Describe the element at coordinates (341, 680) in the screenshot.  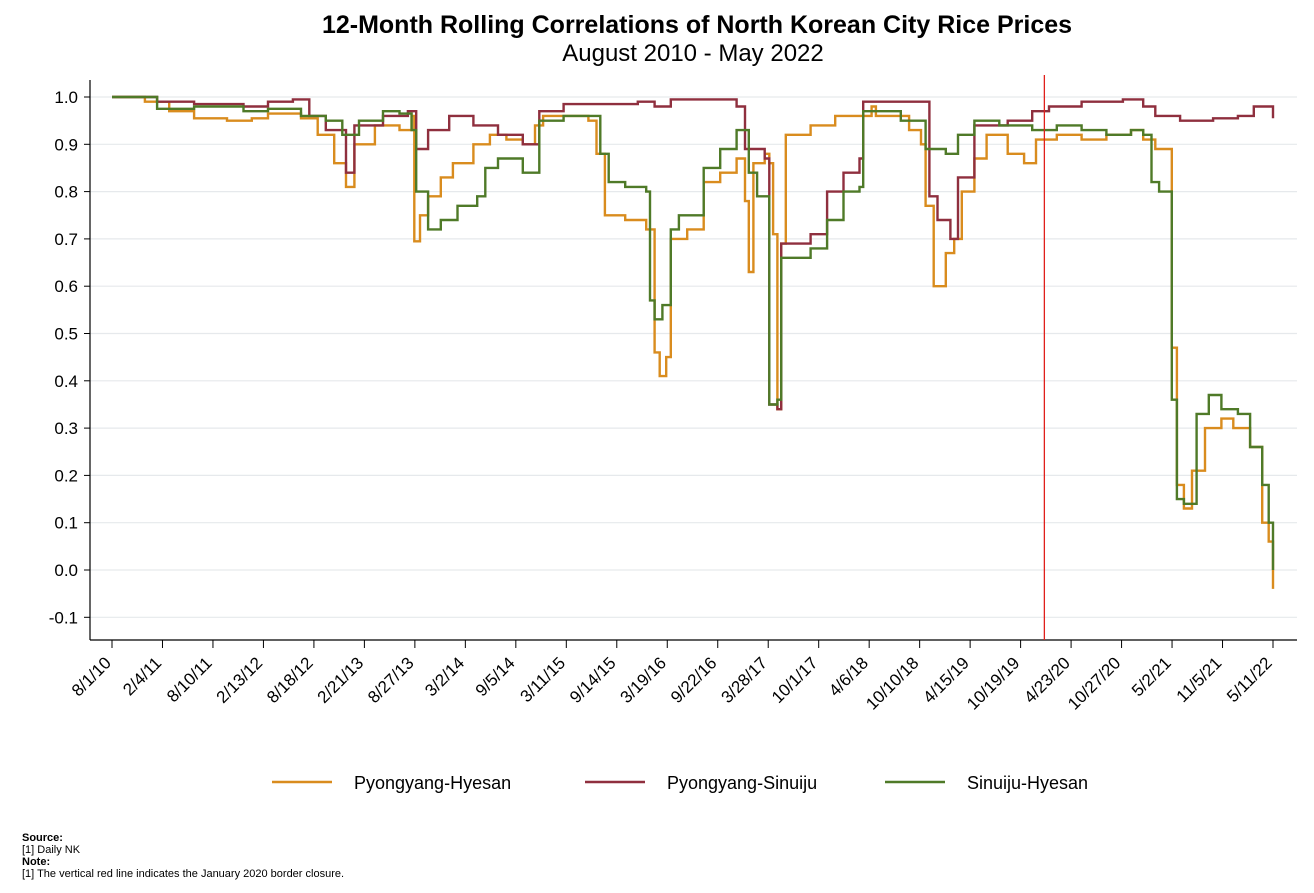
I see `x-tick-label: 2/21/13` at that location.